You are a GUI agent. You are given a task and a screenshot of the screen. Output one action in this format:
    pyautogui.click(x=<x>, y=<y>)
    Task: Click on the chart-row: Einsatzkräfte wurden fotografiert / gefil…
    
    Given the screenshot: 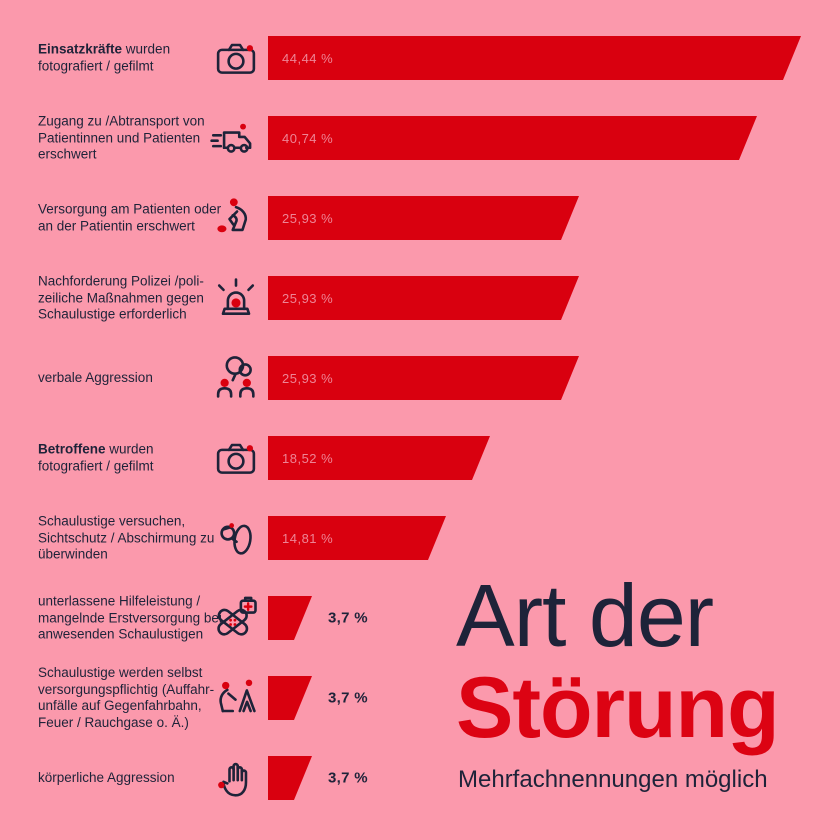 What is the action you would take?
    pyautogui.click(x=420, y=58)
    